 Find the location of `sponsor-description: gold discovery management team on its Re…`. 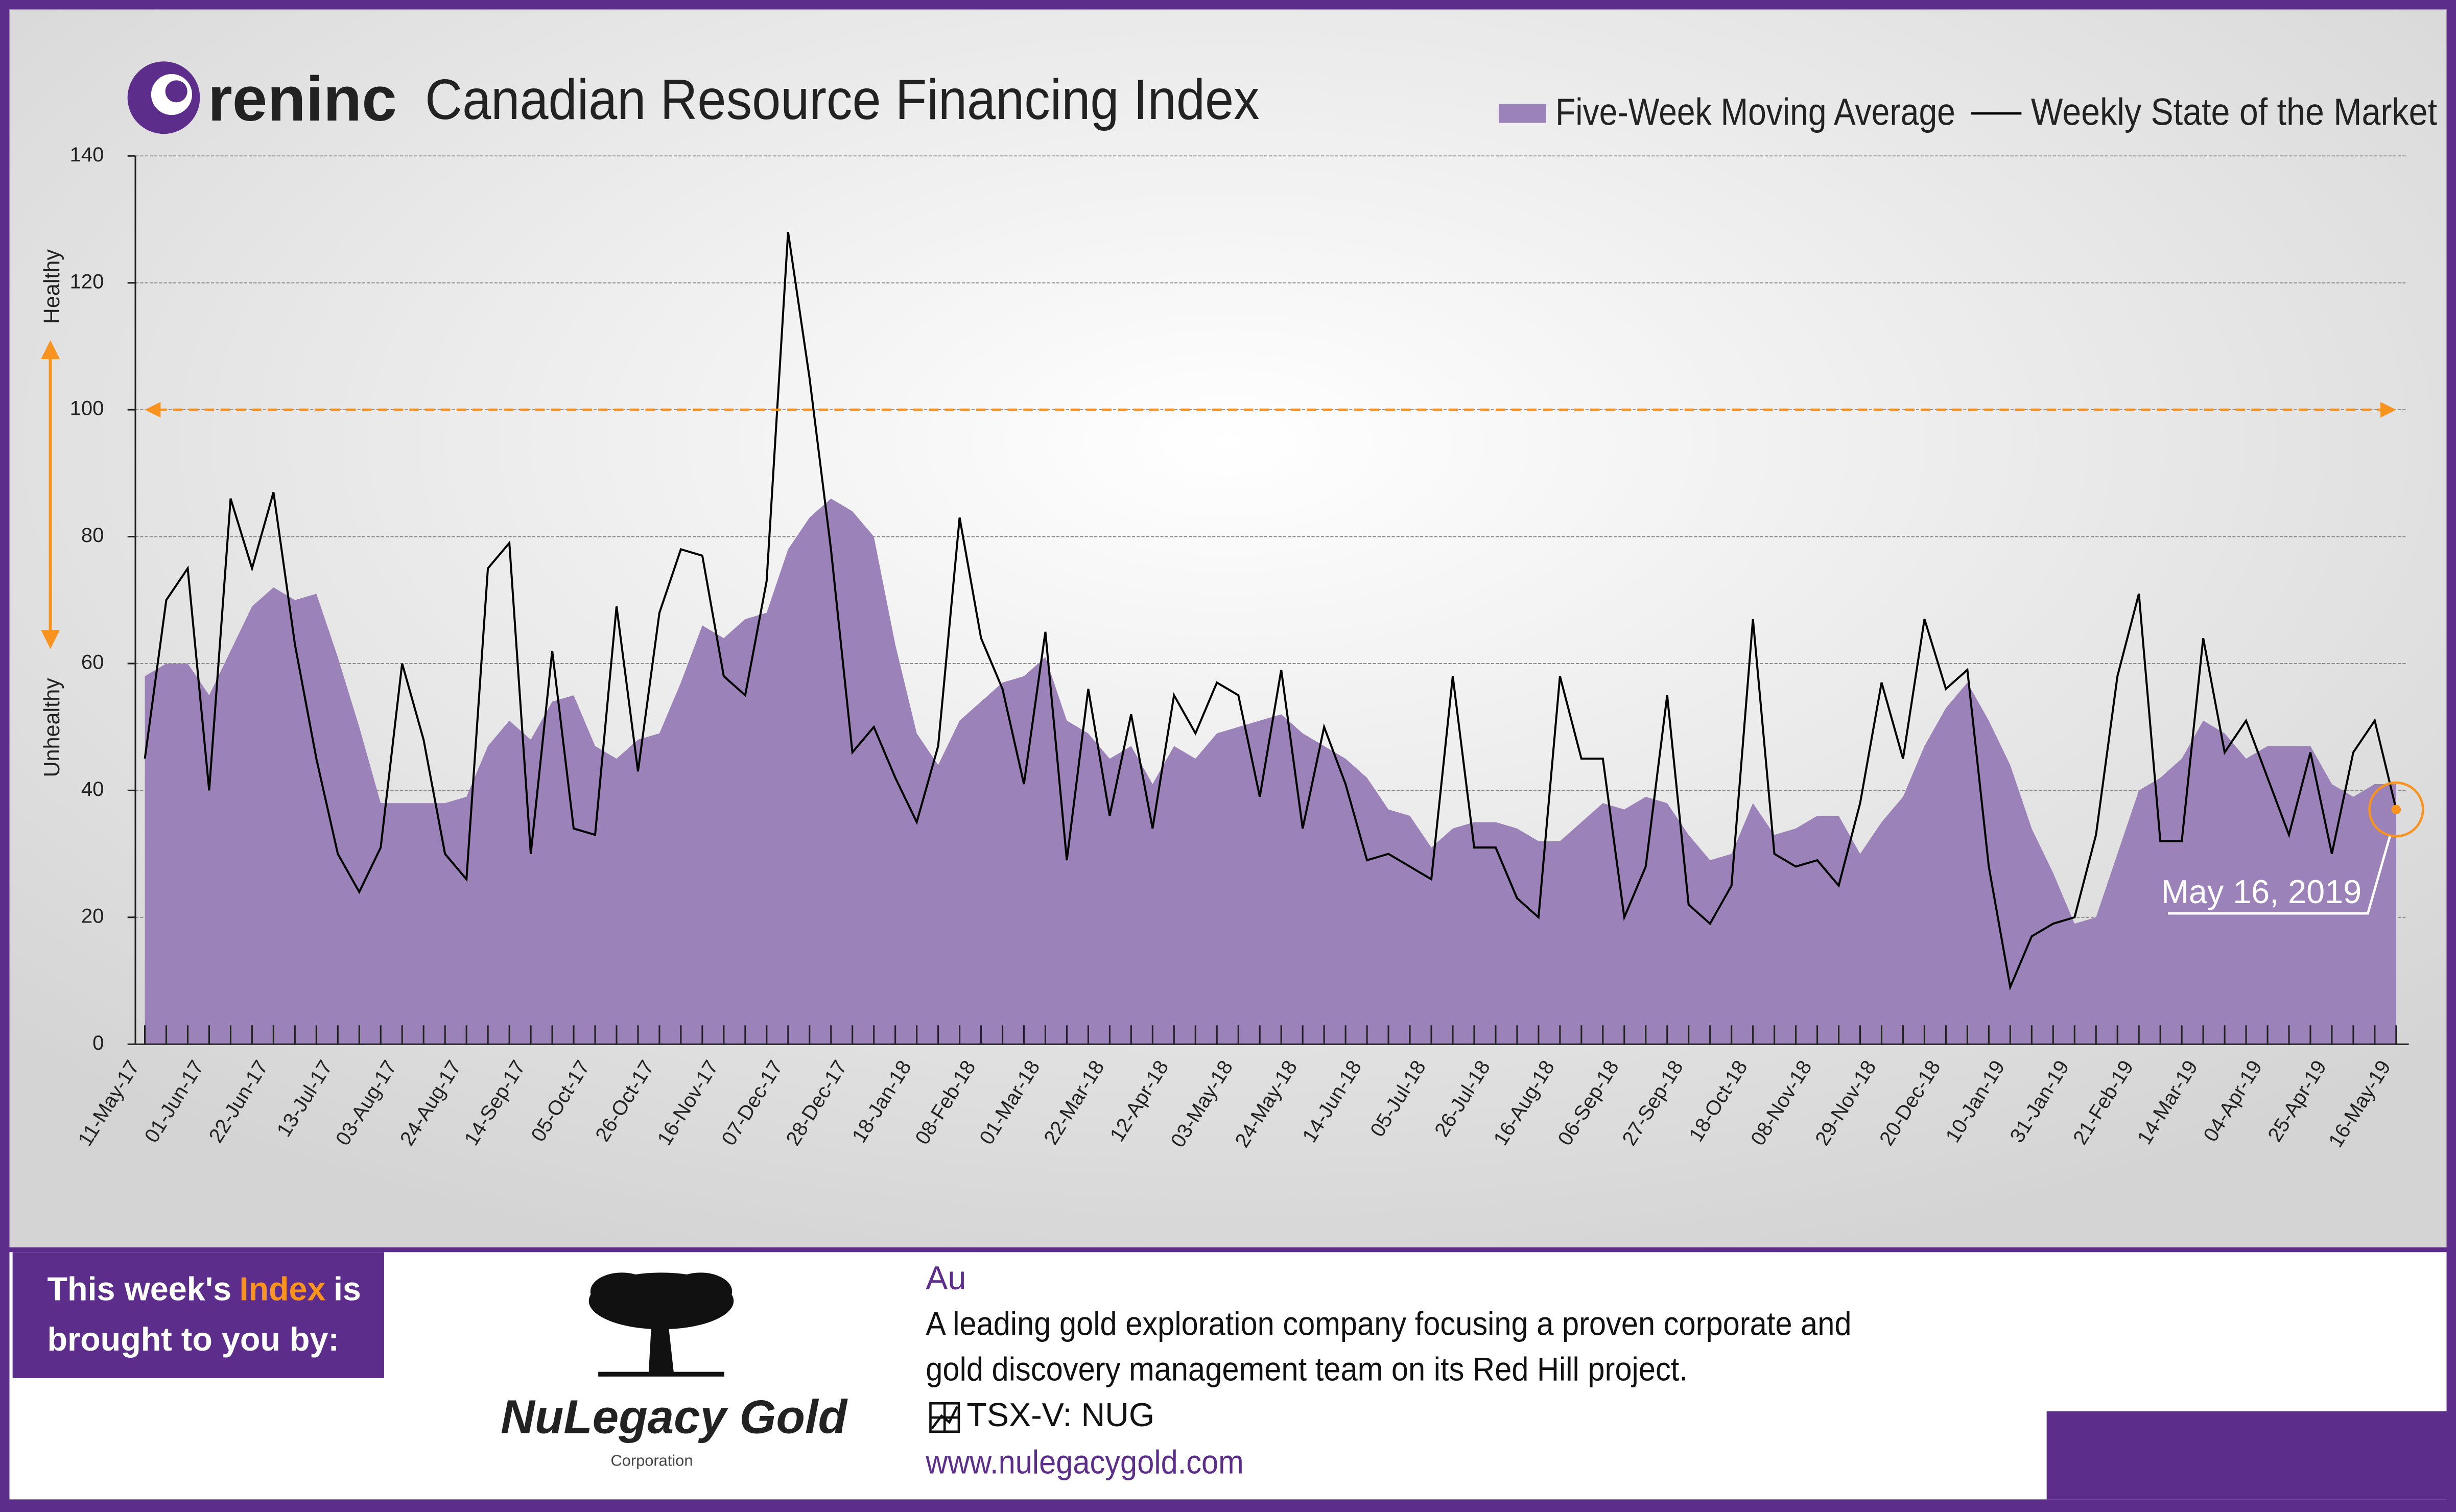

sponsor-description: gold discovery management team on its Re… is located at coordinates (1307, 1369).